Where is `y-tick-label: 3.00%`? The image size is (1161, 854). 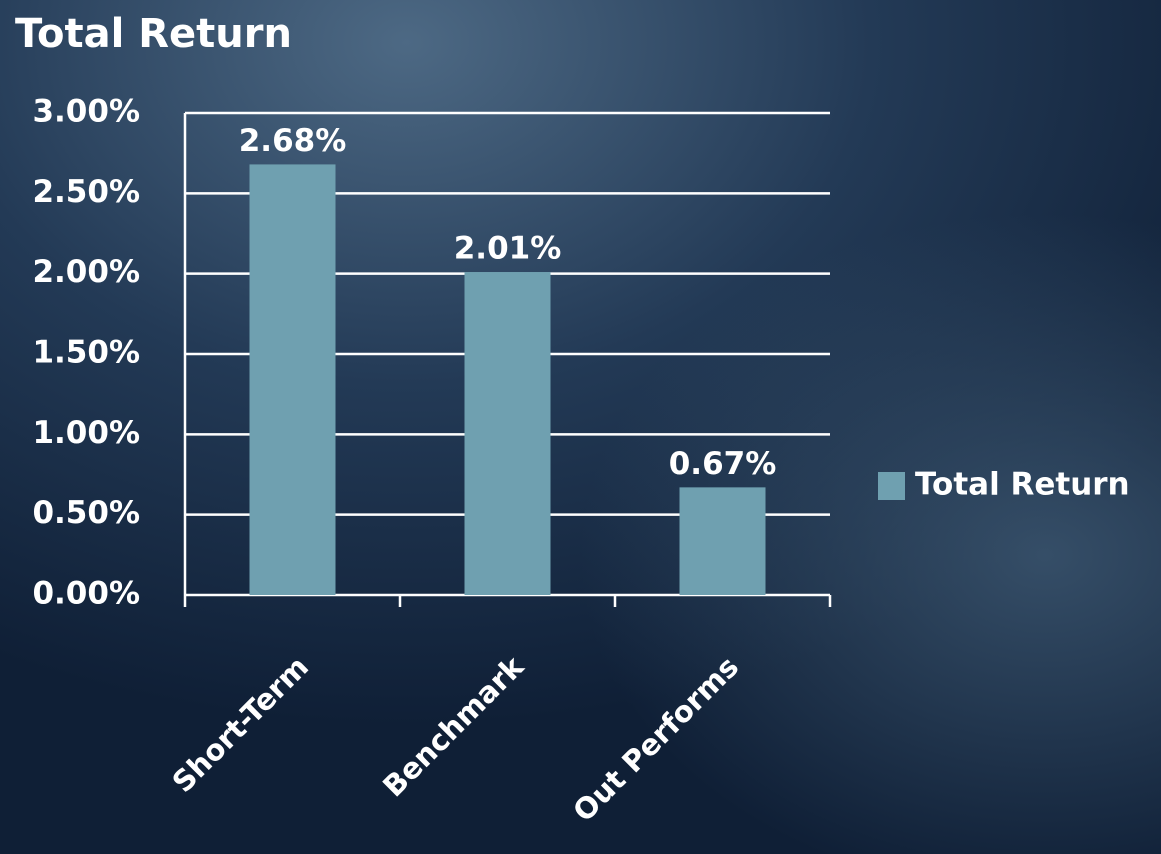 y-tick-label: 3.00% is located at coordinates (86, 112).